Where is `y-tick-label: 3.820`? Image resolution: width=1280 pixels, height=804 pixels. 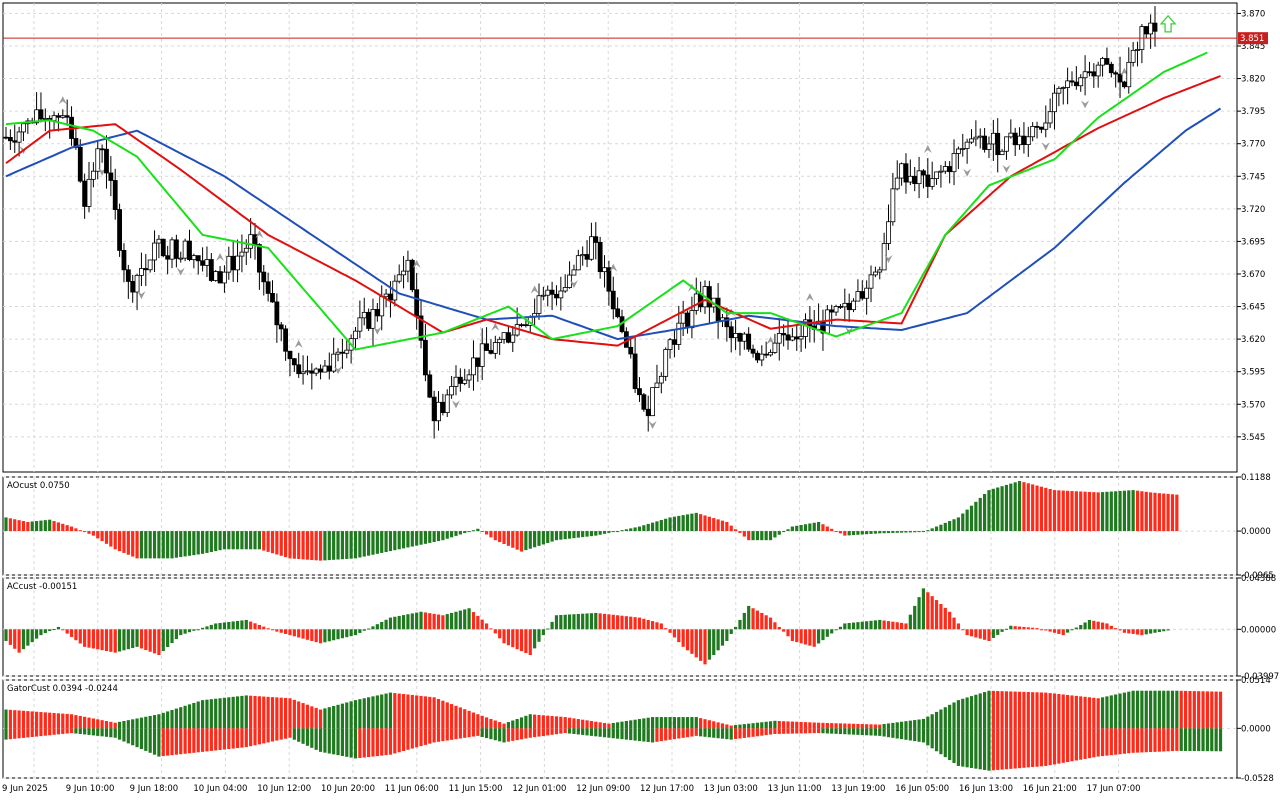 y-tick-label: 3.820 is located at coordinates (1253, 80).